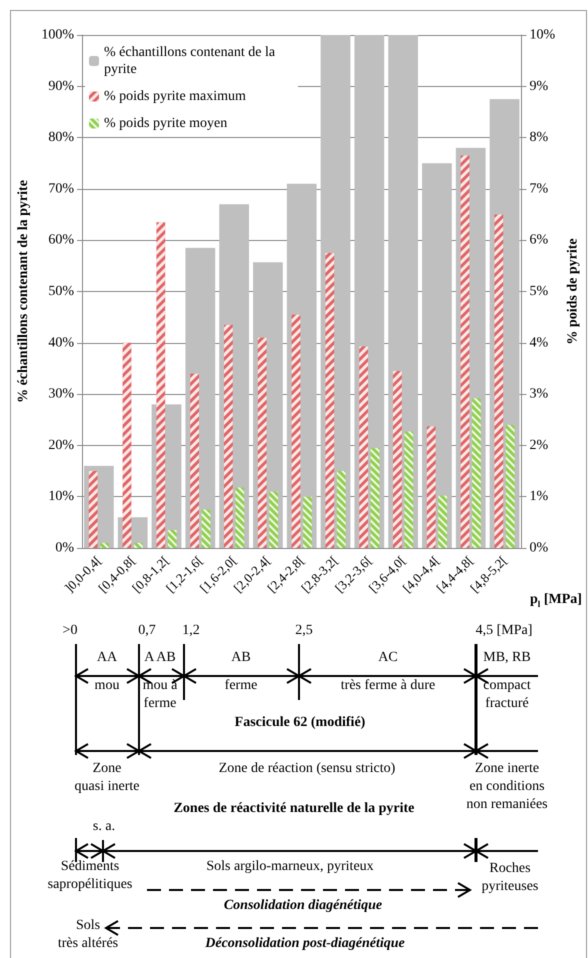  I want to click on y2-tick-label: 6%, so click(538, 240).